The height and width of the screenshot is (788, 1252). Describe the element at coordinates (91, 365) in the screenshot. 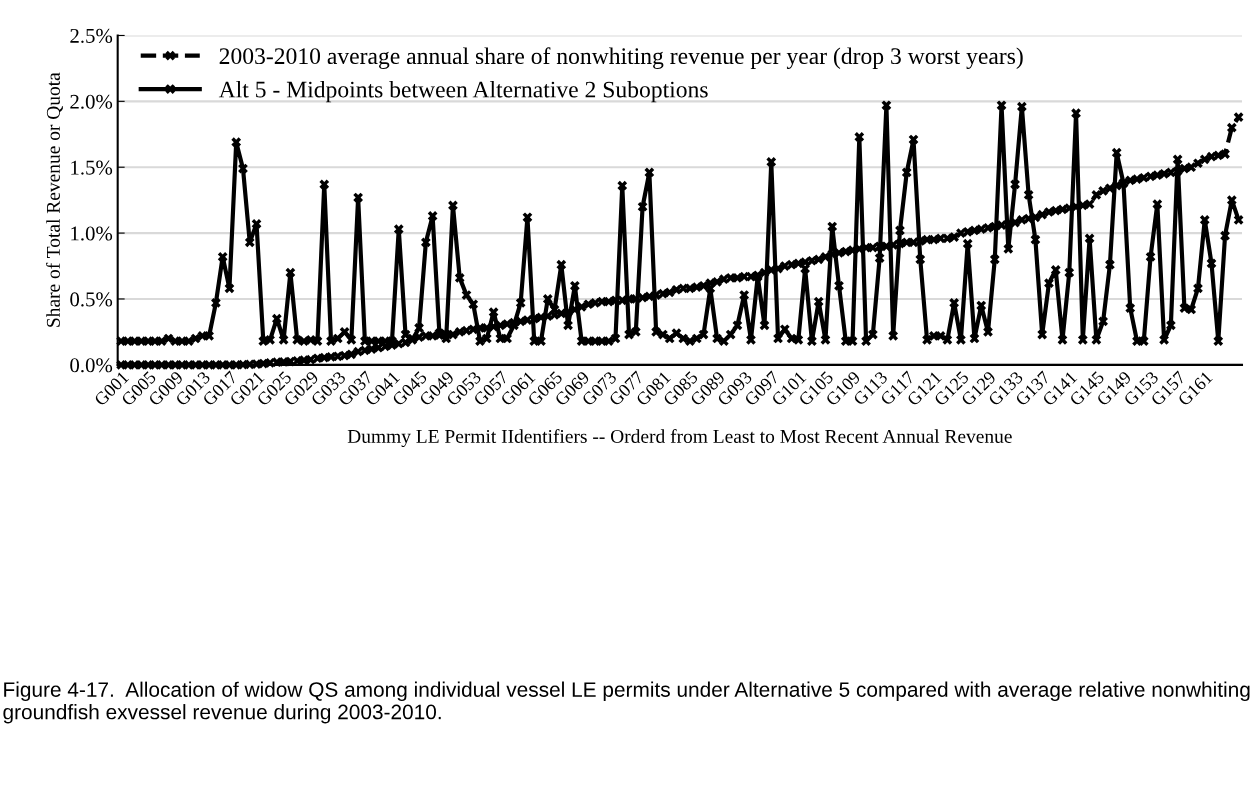

I see `y-tick-label: 0.0%` at that location.